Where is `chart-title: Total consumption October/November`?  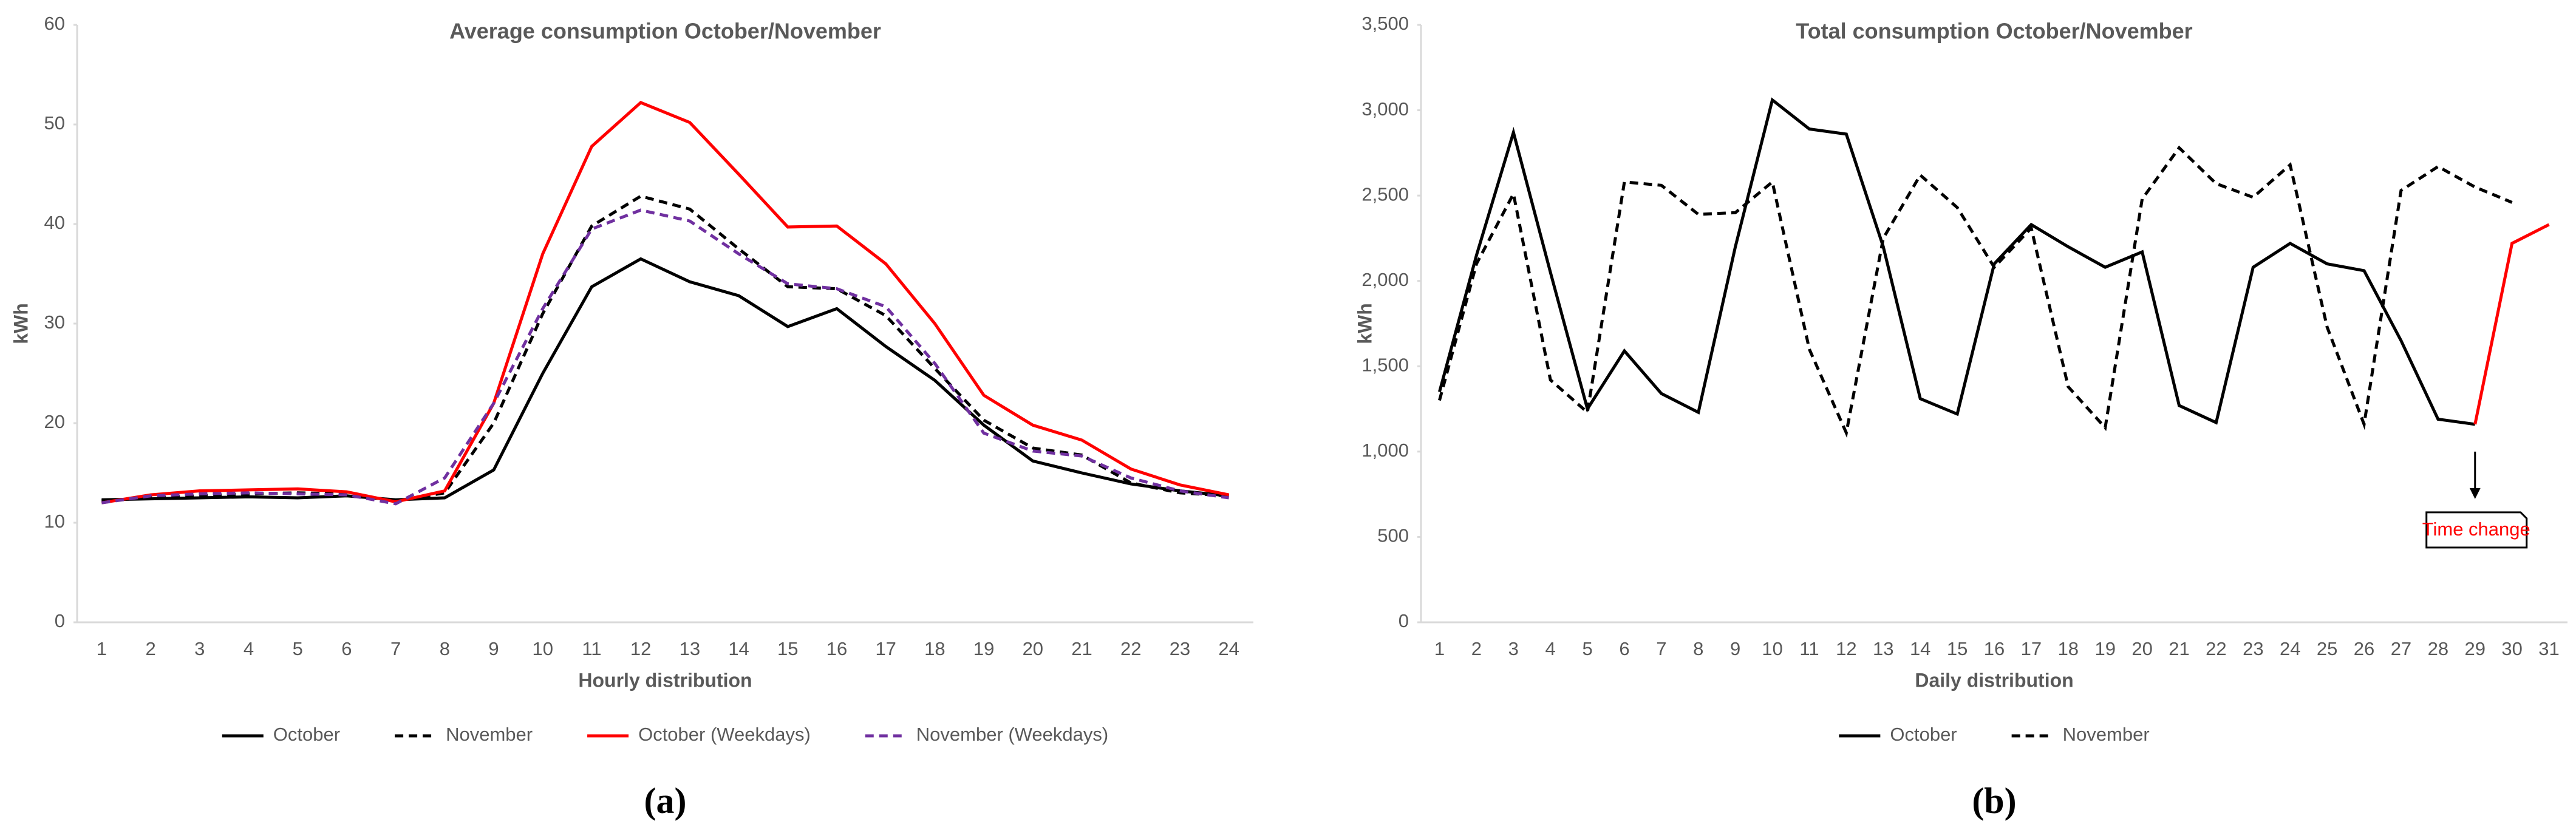 chart-title: Total consumption October/November is located at coordinates (1994, 32).